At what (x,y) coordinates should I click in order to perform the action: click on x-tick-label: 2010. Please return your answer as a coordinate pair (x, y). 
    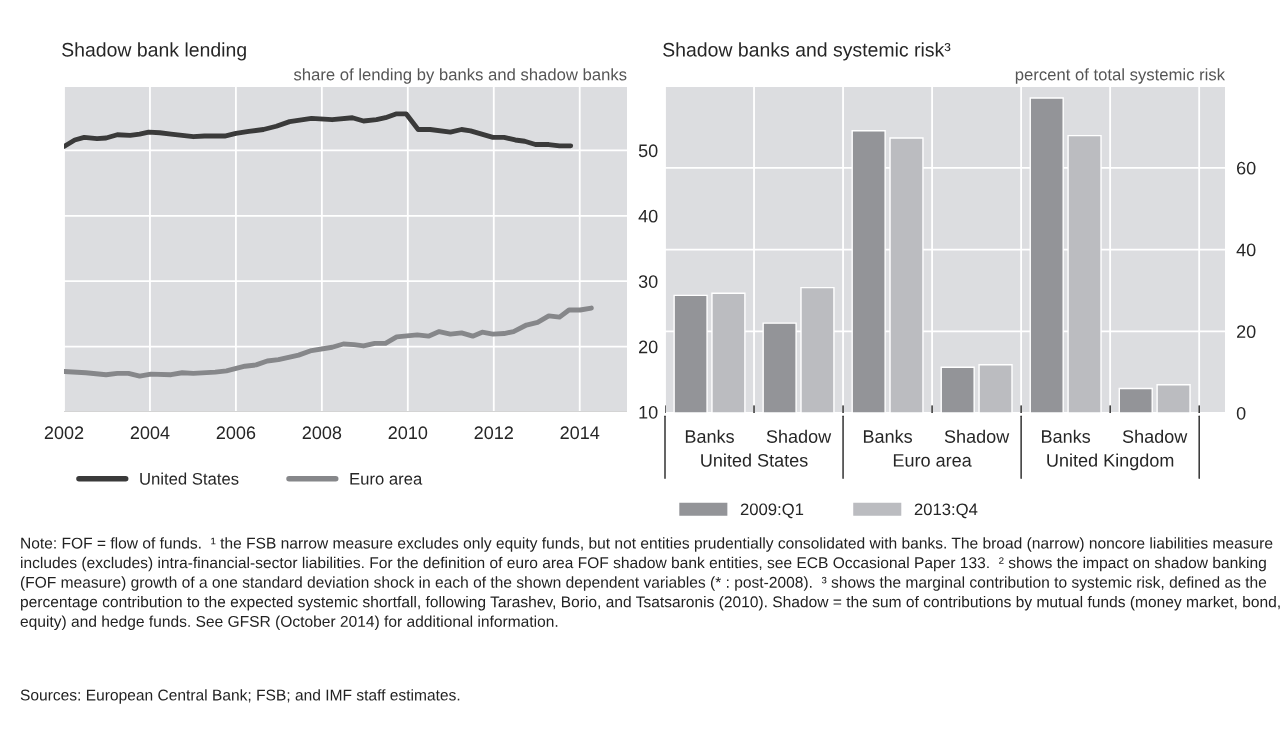
    Looking at the image, I should click on (408, 433).